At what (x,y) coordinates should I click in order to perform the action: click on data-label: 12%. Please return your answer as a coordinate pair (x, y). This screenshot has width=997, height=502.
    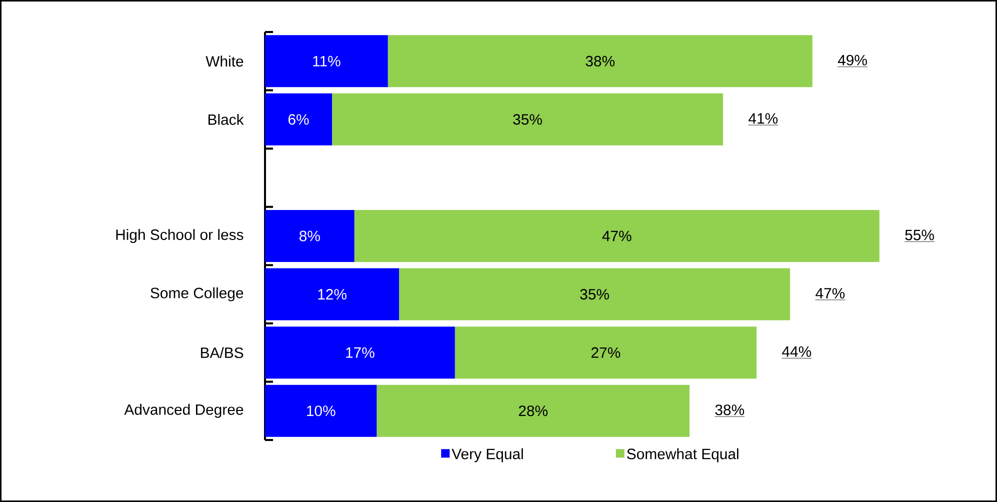
    Looking at the image, I should click on (332, 294).